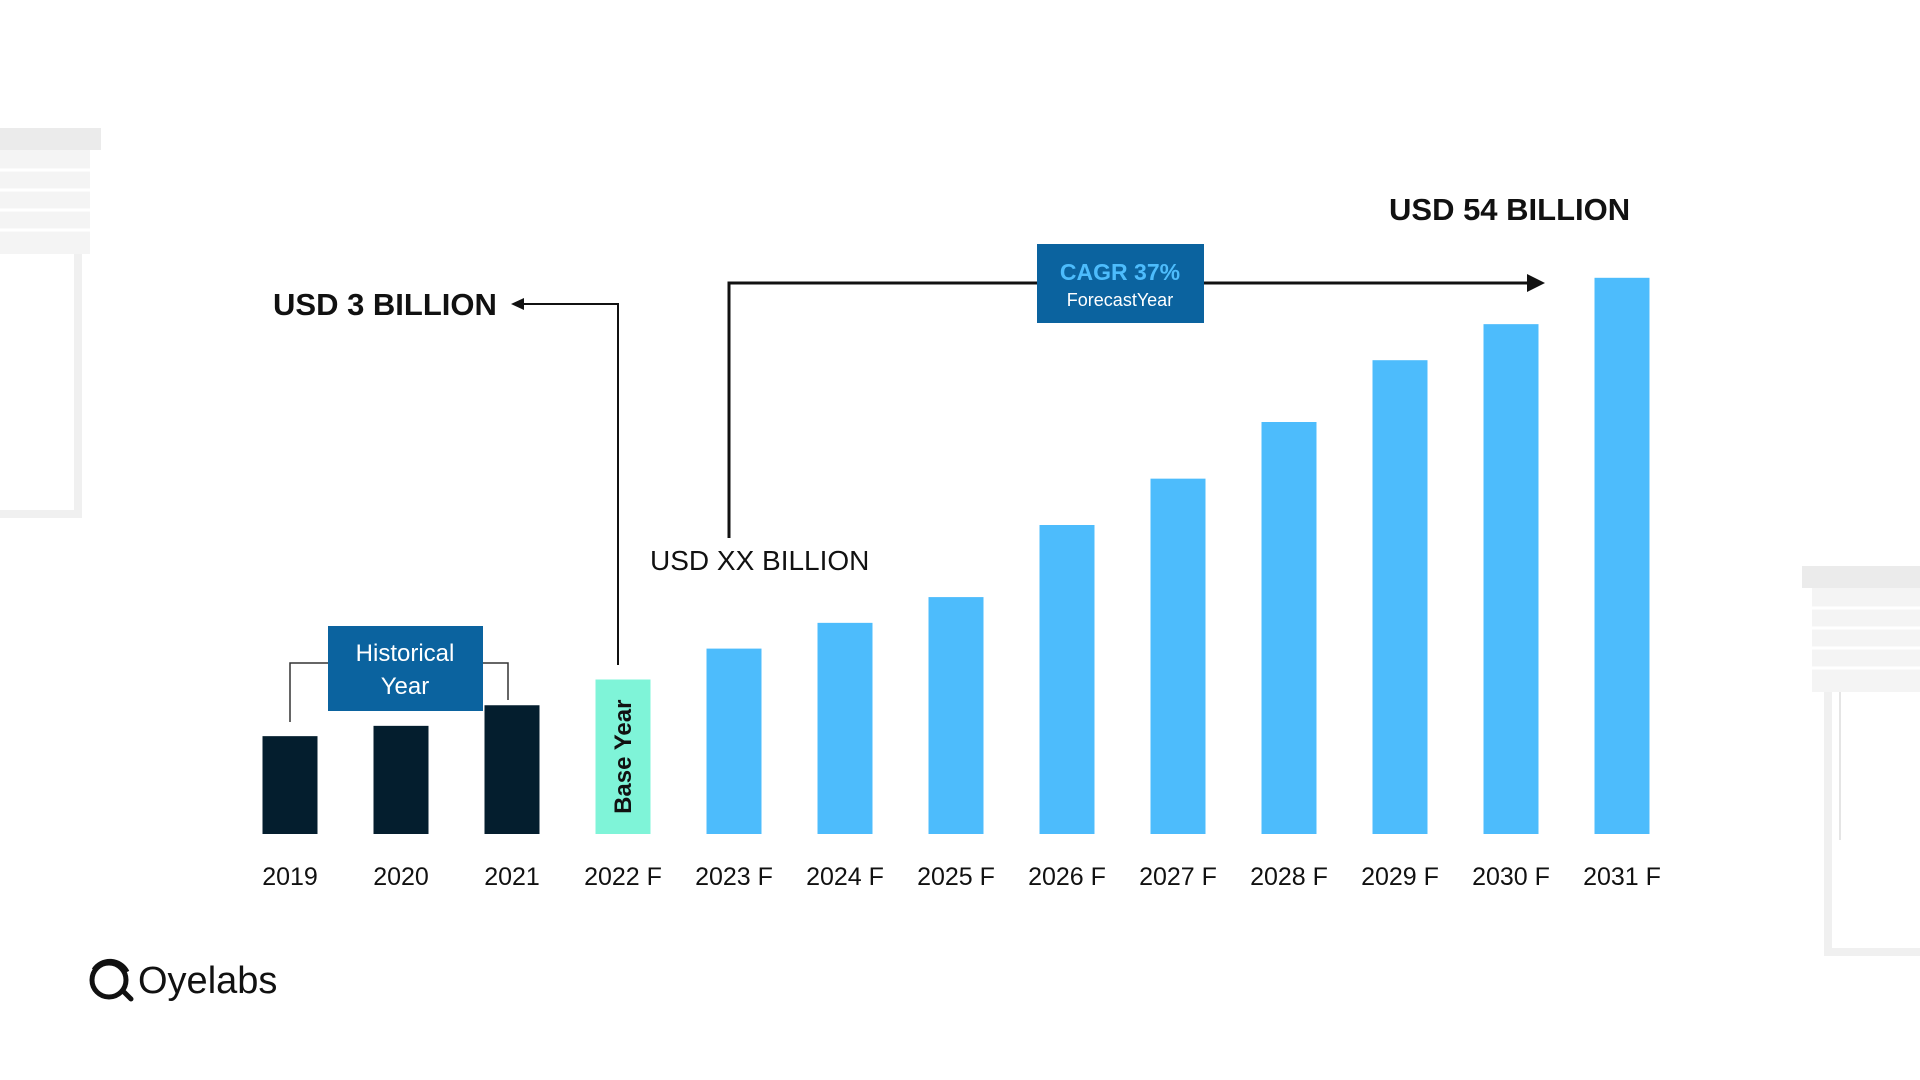 This screenshot has width=1920, height=1080. Describe the element at coordinates (1067, 679) in the screenshot. I see `bar-2026-f` at that location.